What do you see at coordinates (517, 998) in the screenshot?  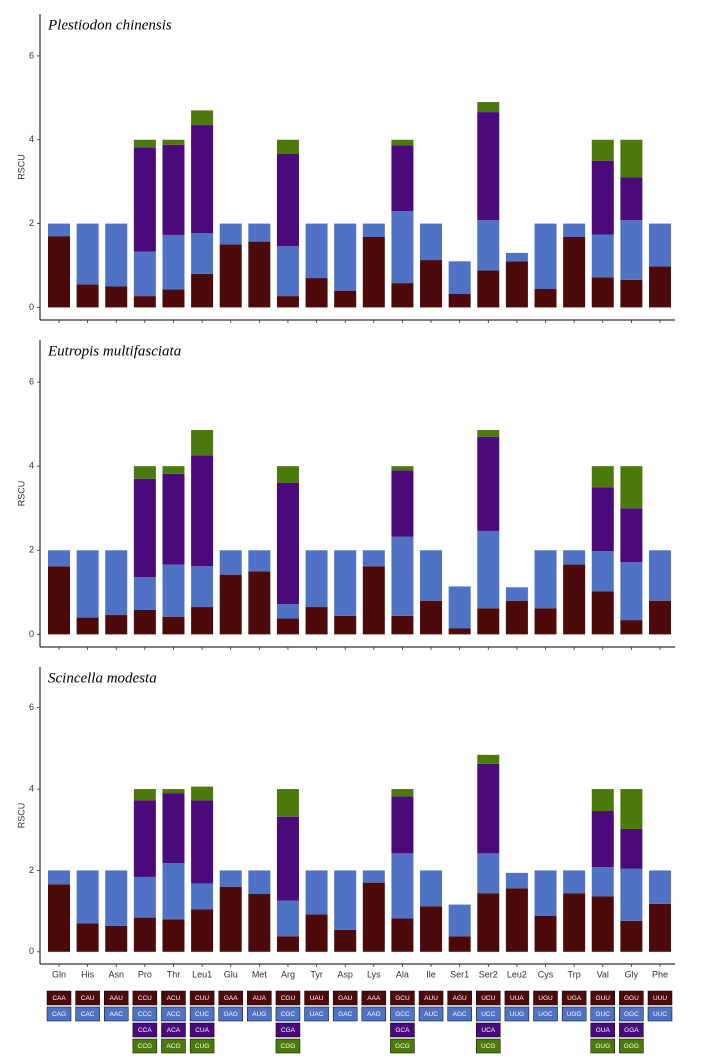 I see `codon-label: UUA` at bounding box center [517, 998].